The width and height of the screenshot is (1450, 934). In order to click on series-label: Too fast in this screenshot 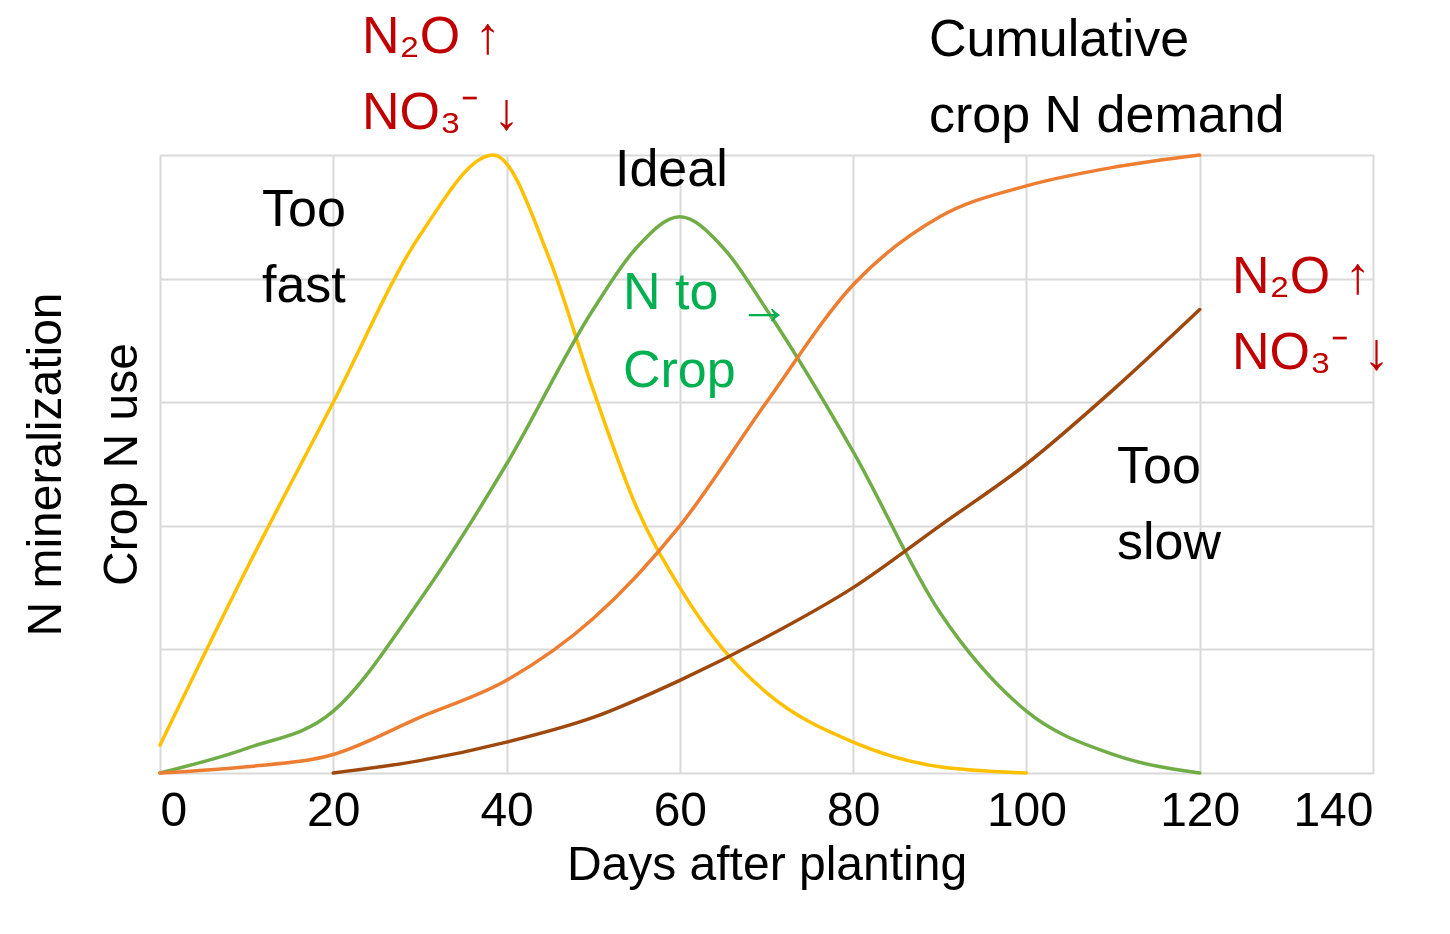, I will do `click(304, 246)`.